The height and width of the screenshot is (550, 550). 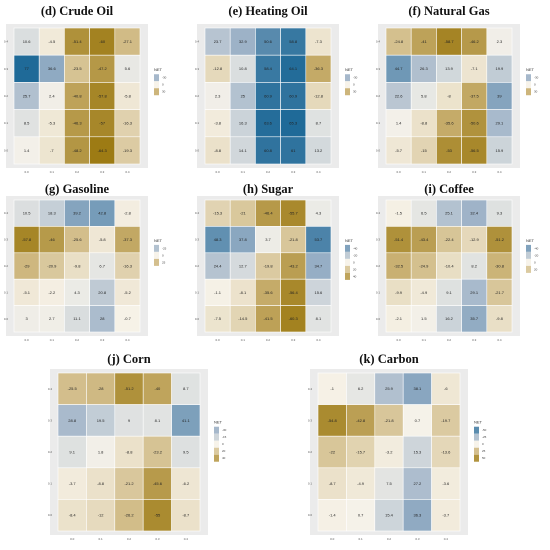 I want to click on cell-value-label: -45.6, so click(x=158, y=483).